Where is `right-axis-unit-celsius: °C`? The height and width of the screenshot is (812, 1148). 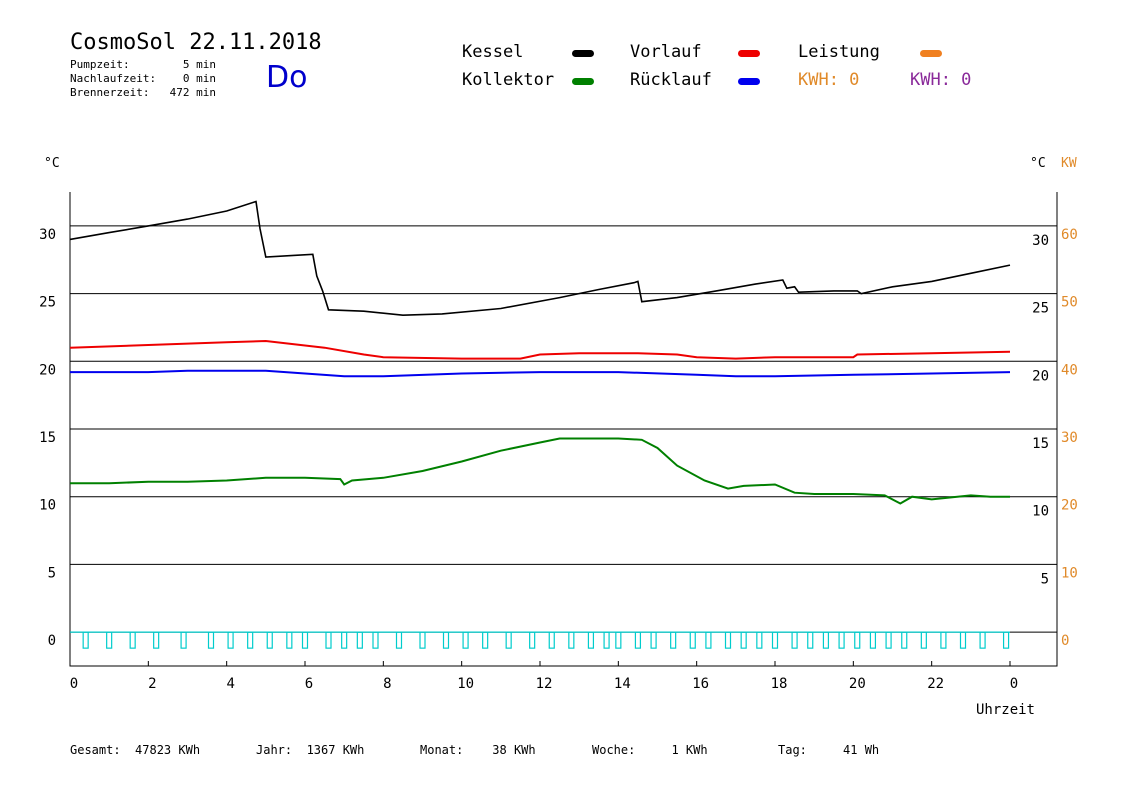 right-axis-unit-celsius: °C is located at coordinates (1038, 163).